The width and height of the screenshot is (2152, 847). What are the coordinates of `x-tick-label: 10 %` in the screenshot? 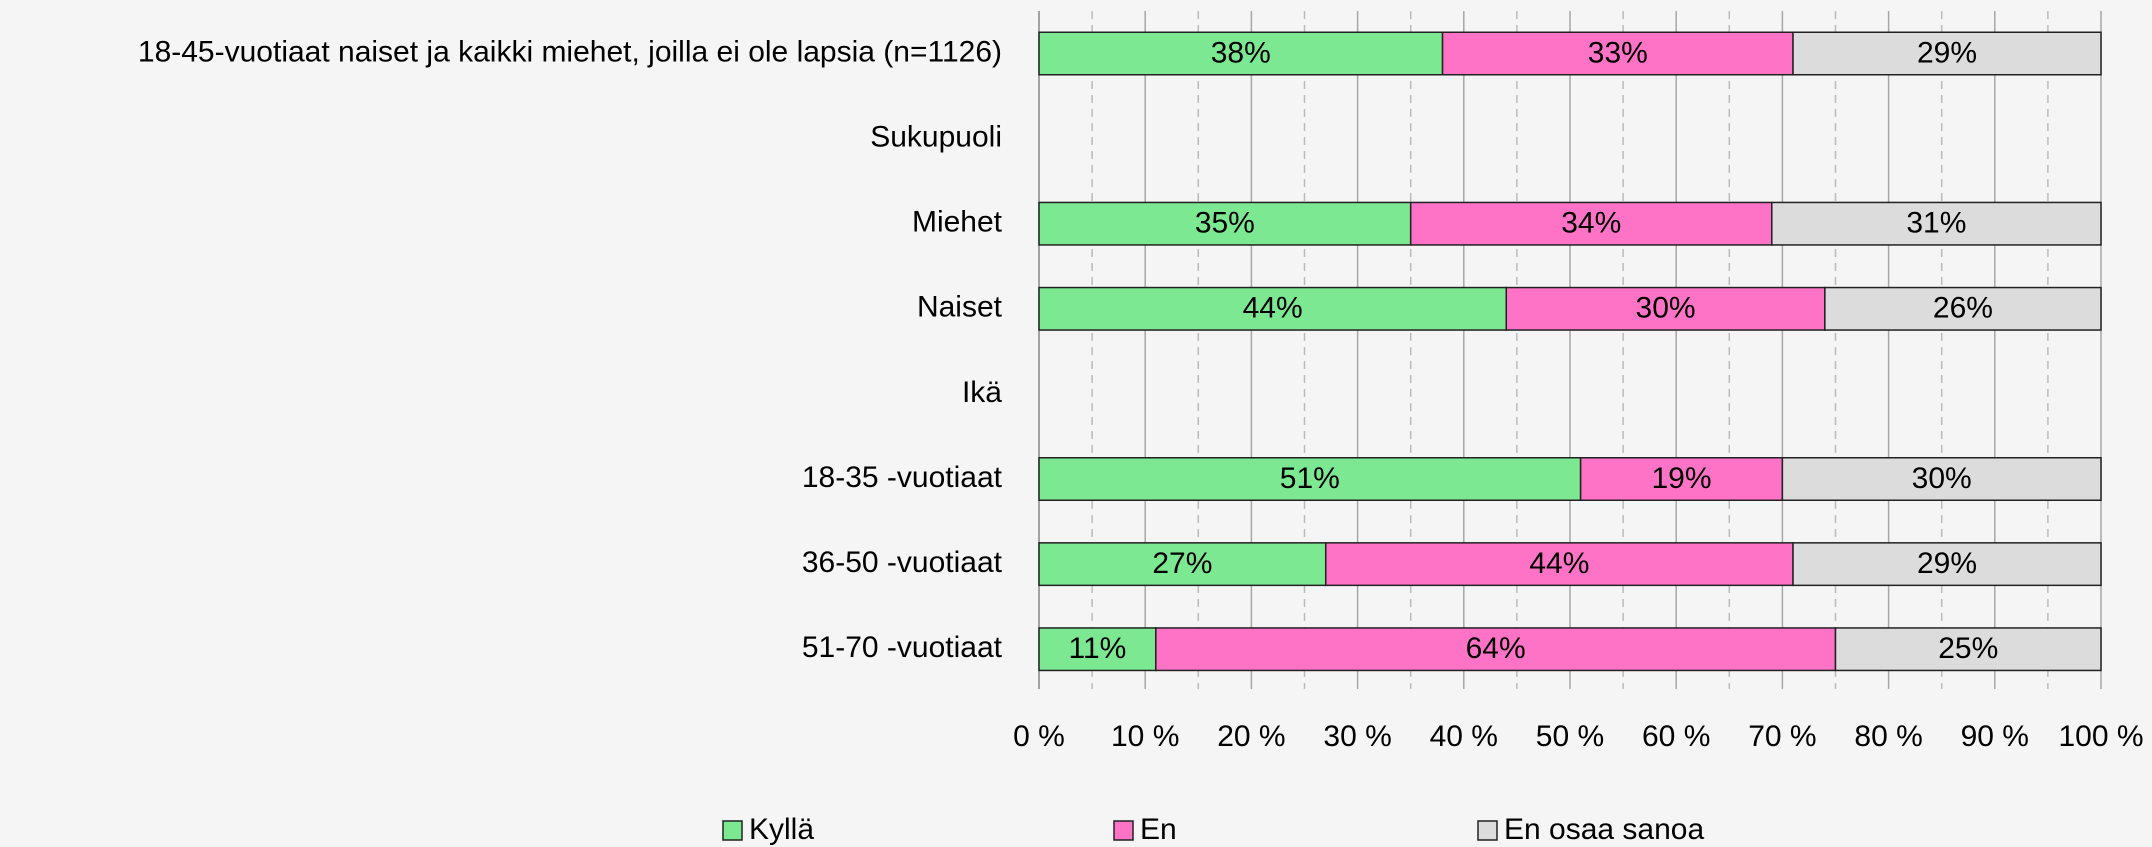 It's located at (1145, 736).